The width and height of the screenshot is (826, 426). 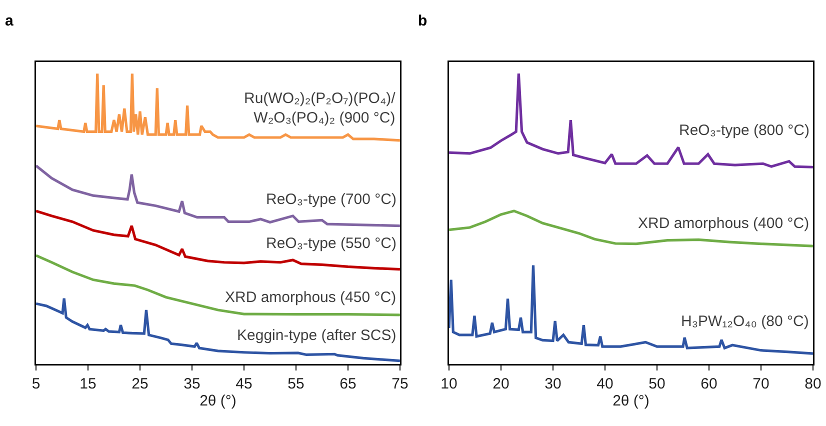 I want to click on series-label: Ru(WO₂)₂(P₂O₇)(PO₄)/ W₂O₃(PO₄)₂ (900 °C), so click(x=320, y=108).